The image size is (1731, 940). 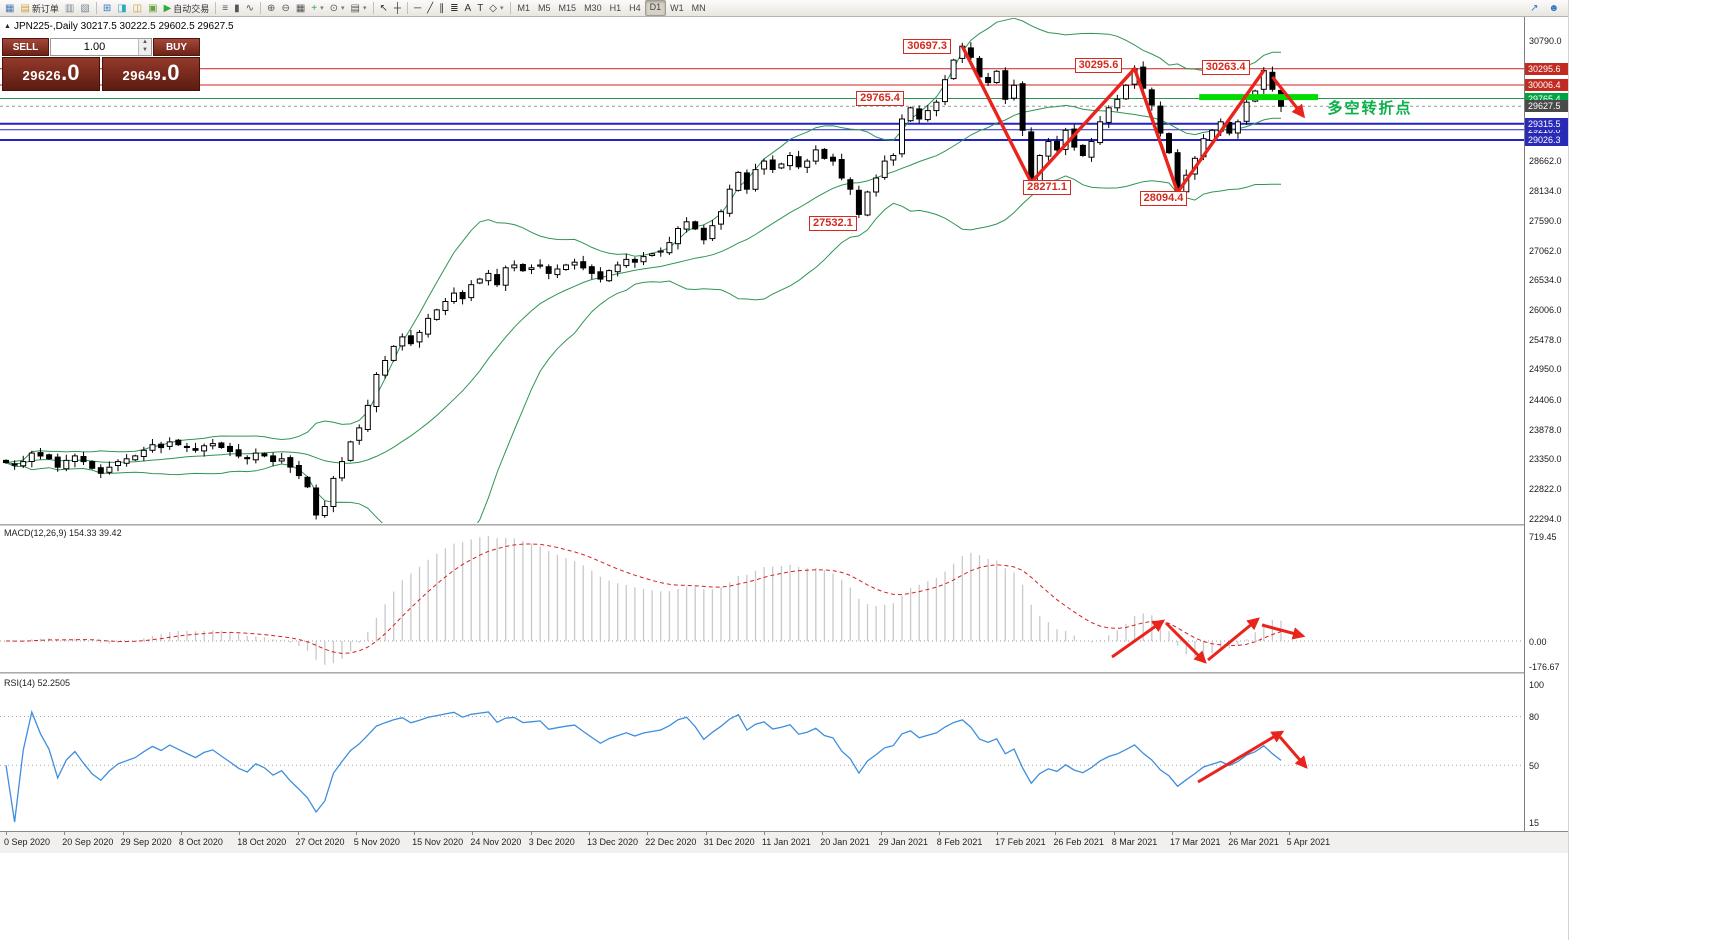 What do you see at coordinates (635, 8) in the screenshot?
I see `tab-timeframe-h4: H4` at bounding box center [635, 8].